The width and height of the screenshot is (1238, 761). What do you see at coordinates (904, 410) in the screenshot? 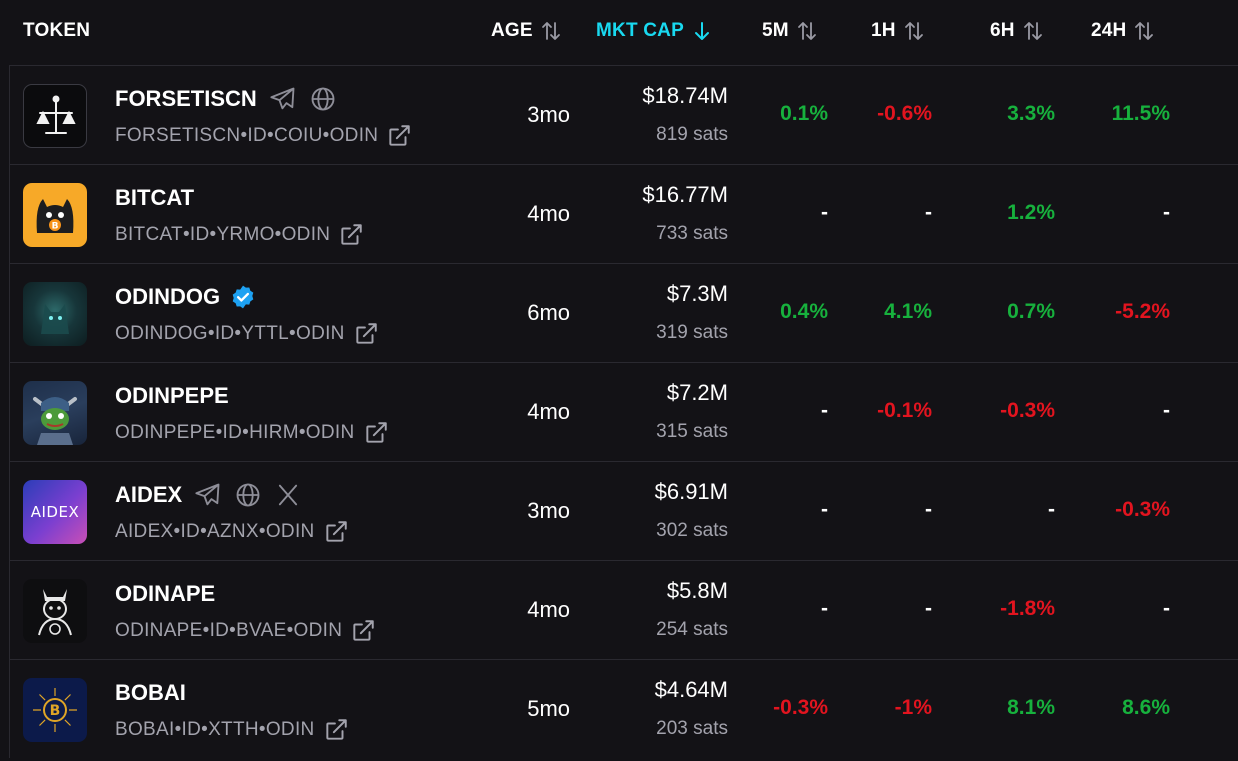
I see `change-1h: -0.1%` at bounding box center [904, 410].